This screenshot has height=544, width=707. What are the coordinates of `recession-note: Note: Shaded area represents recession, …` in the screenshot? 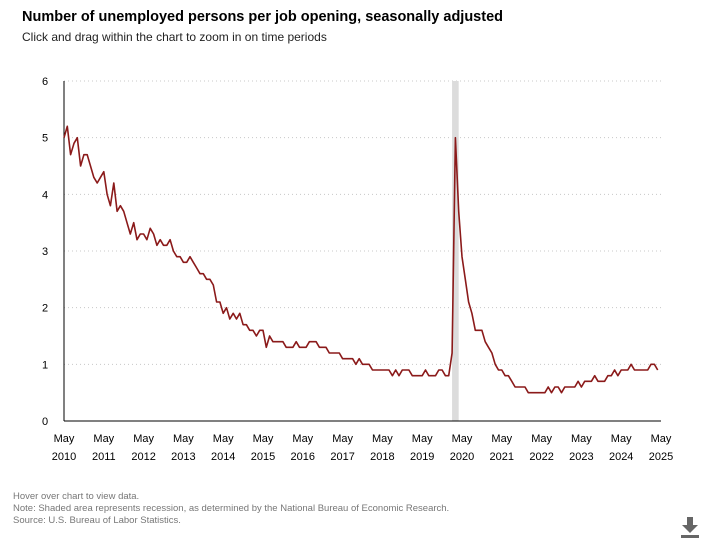 It's located at (231, 508).